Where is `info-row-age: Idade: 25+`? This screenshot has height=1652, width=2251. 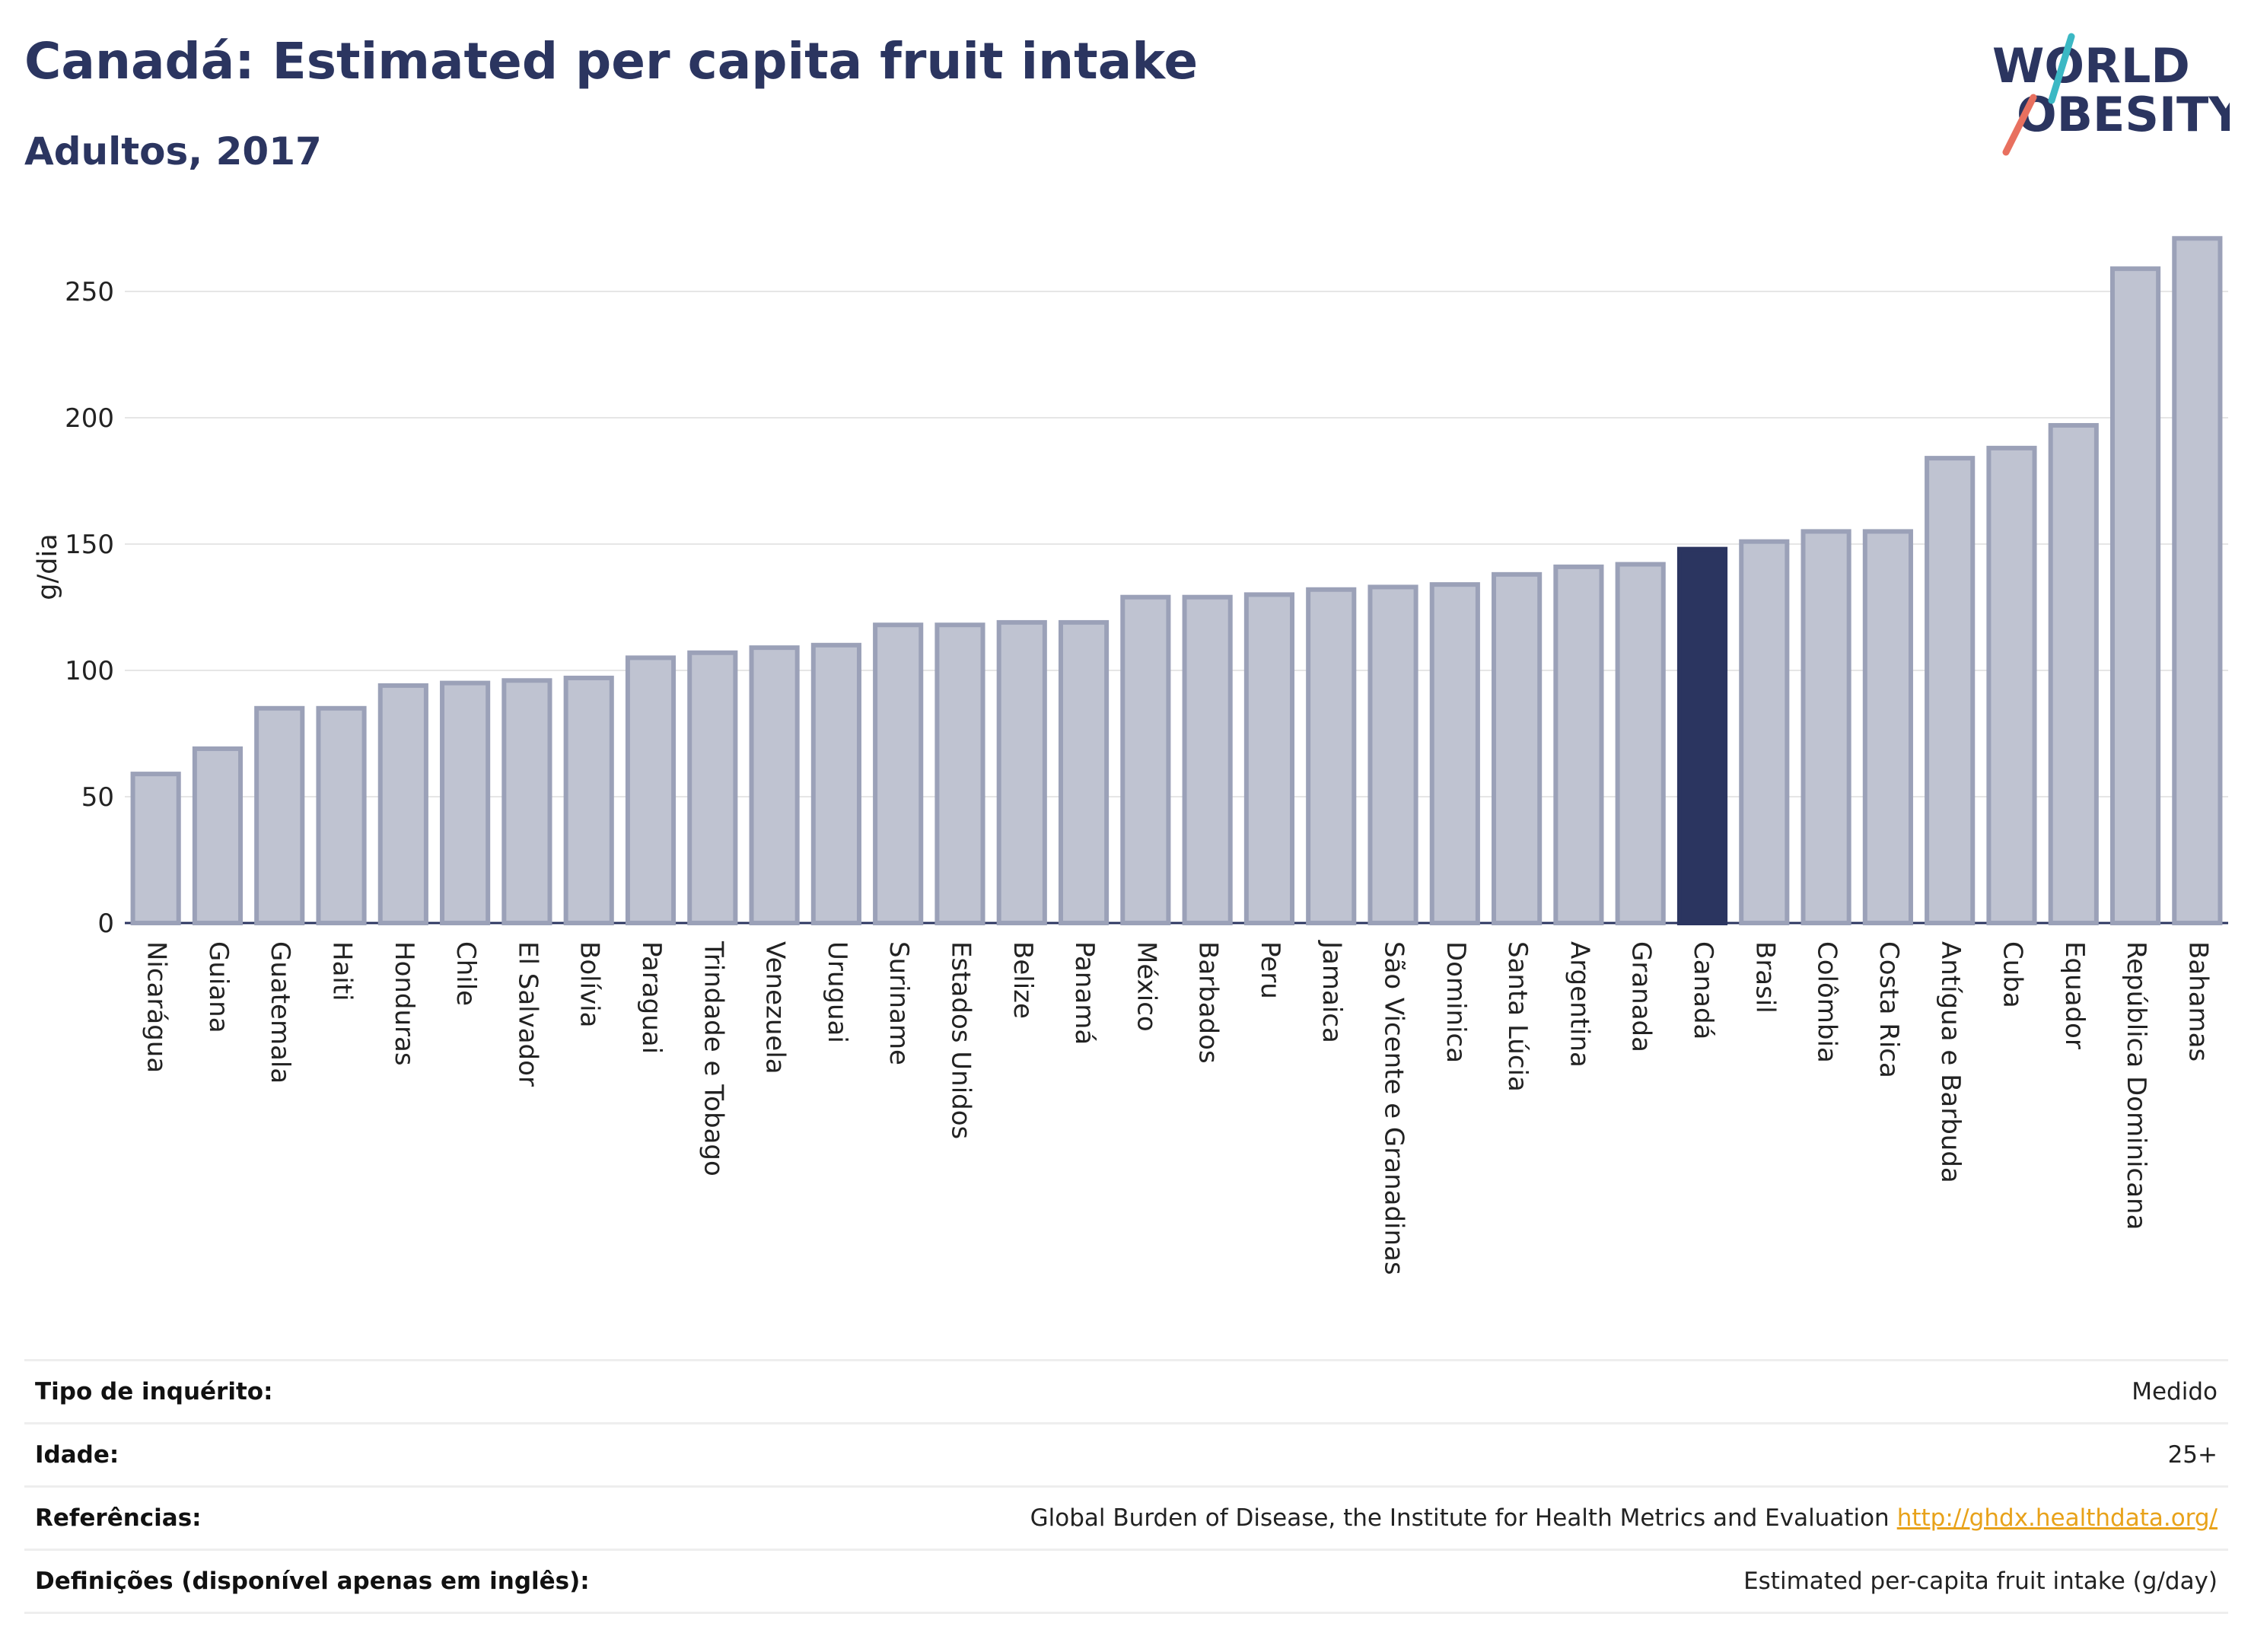 info-row-age: Idade: 25+ is located at coordinates (1126, 1456).